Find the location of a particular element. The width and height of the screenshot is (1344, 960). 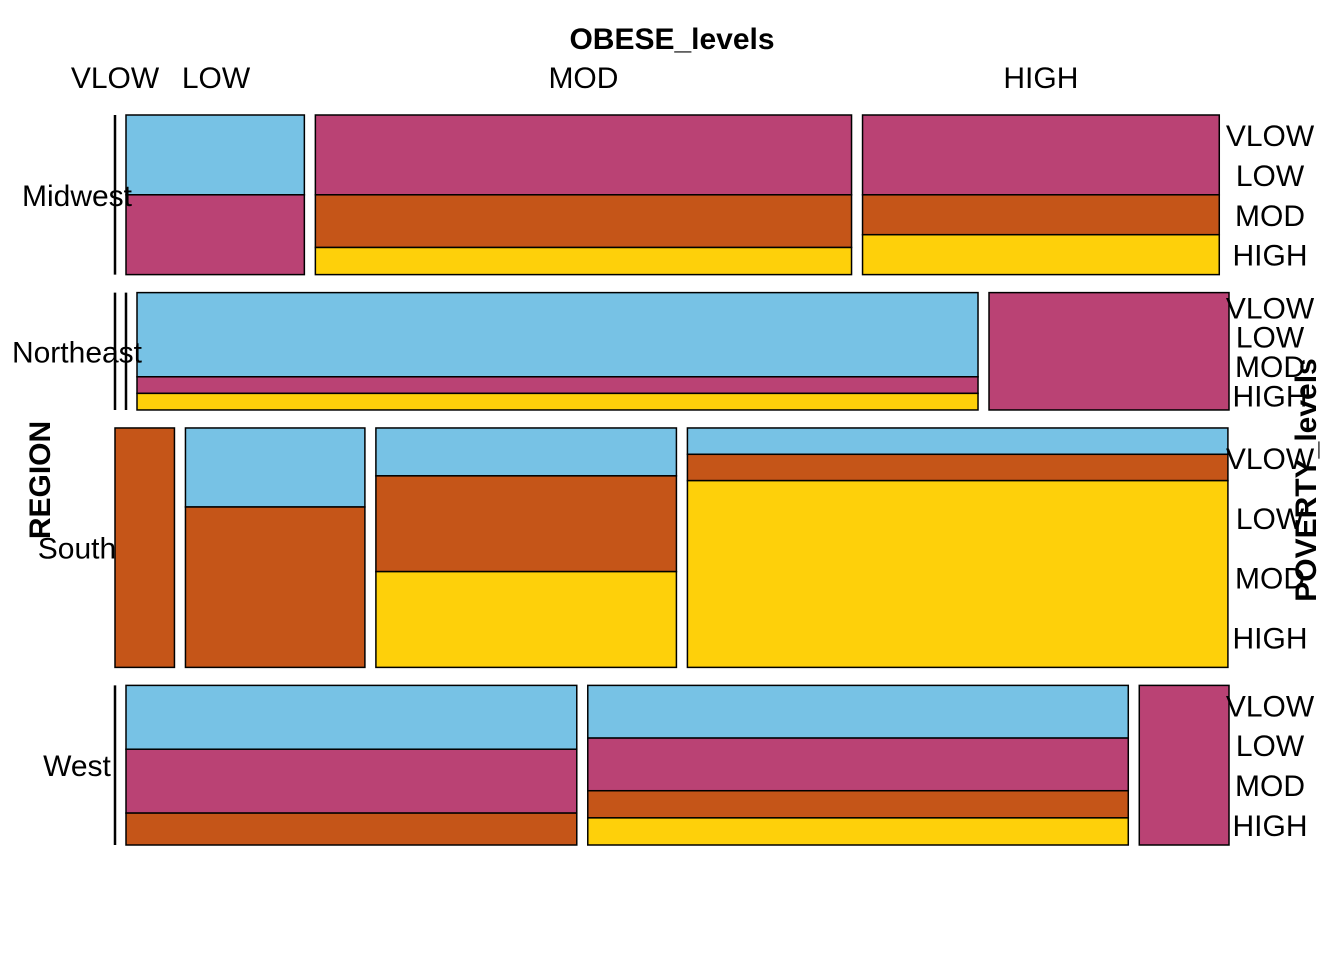

stack-label-midwest-vlow: VLOW is located at coordinates (1270, 136).